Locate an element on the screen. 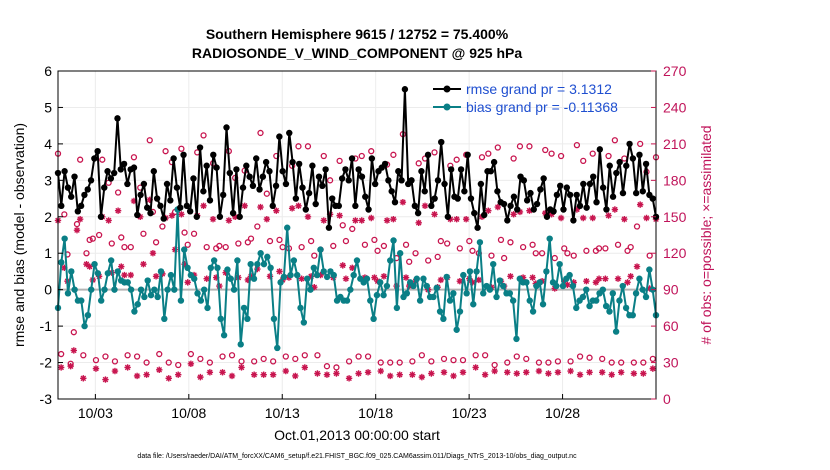  y-tick-label: 4 is located at coordinates (48, 144).